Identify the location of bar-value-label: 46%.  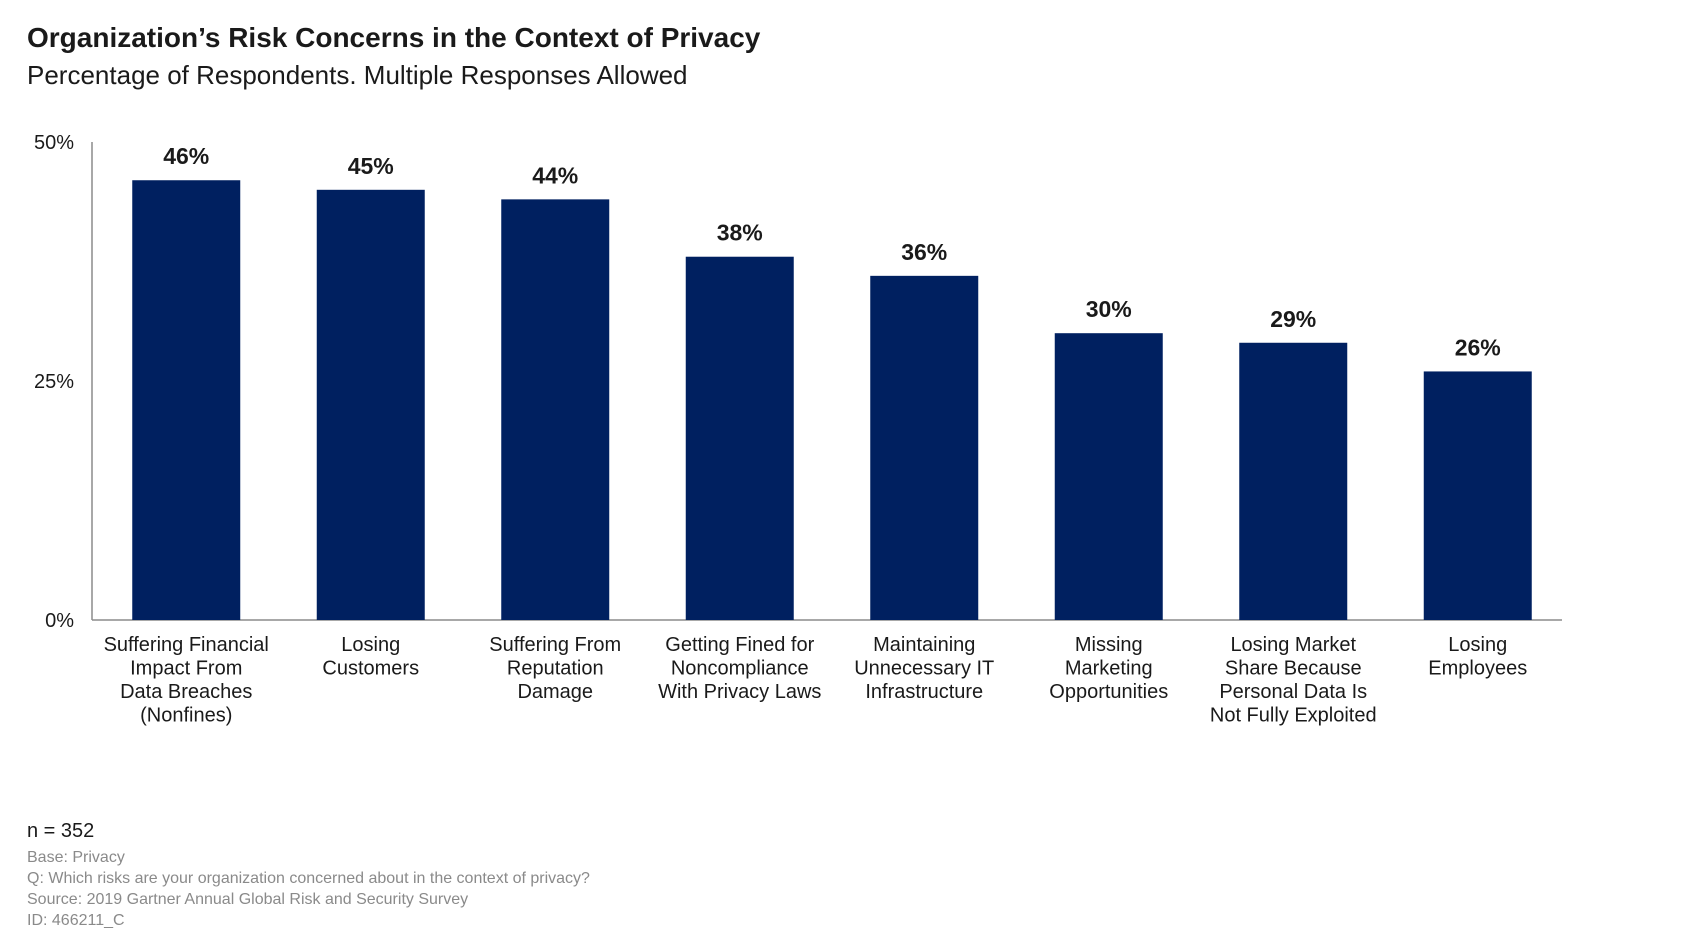
(186, 156).